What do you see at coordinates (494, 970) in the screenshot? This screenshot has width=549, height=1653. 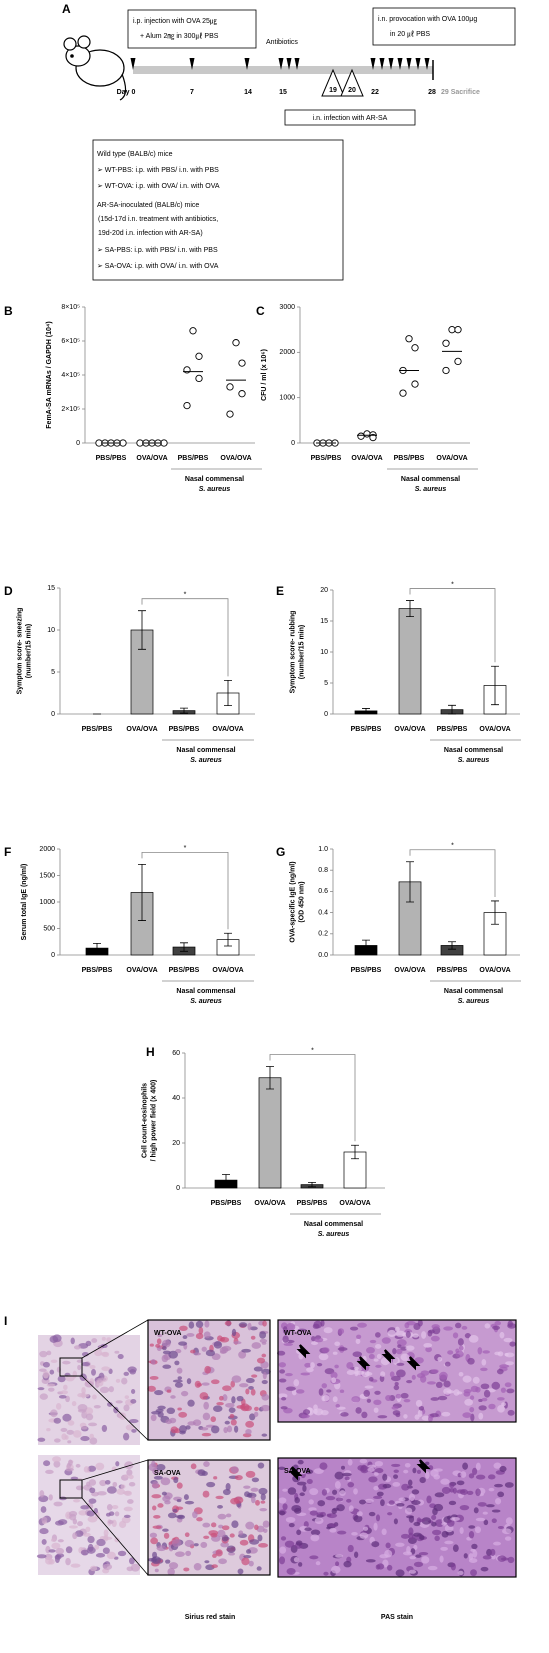 I see `x-tick-label: OVA/OVA` at bounding box center [494, 970].